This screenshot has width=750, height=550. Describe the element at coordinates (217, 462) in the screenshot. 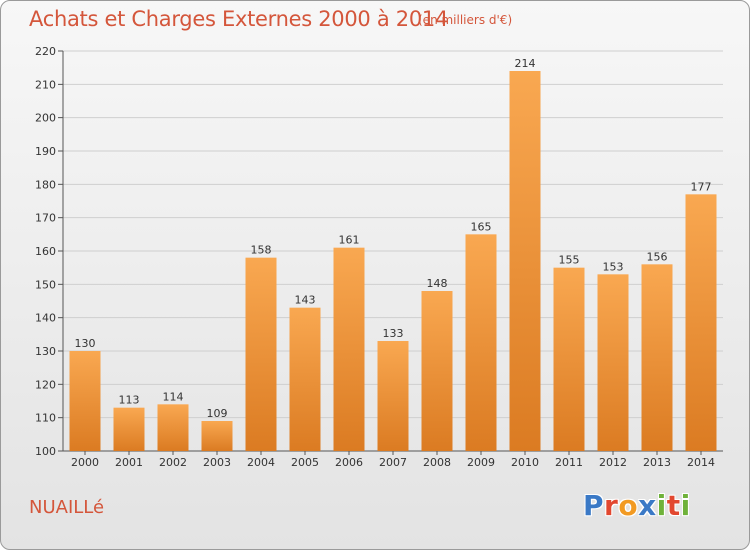

I see `x-tick-label: 2003` at that location.